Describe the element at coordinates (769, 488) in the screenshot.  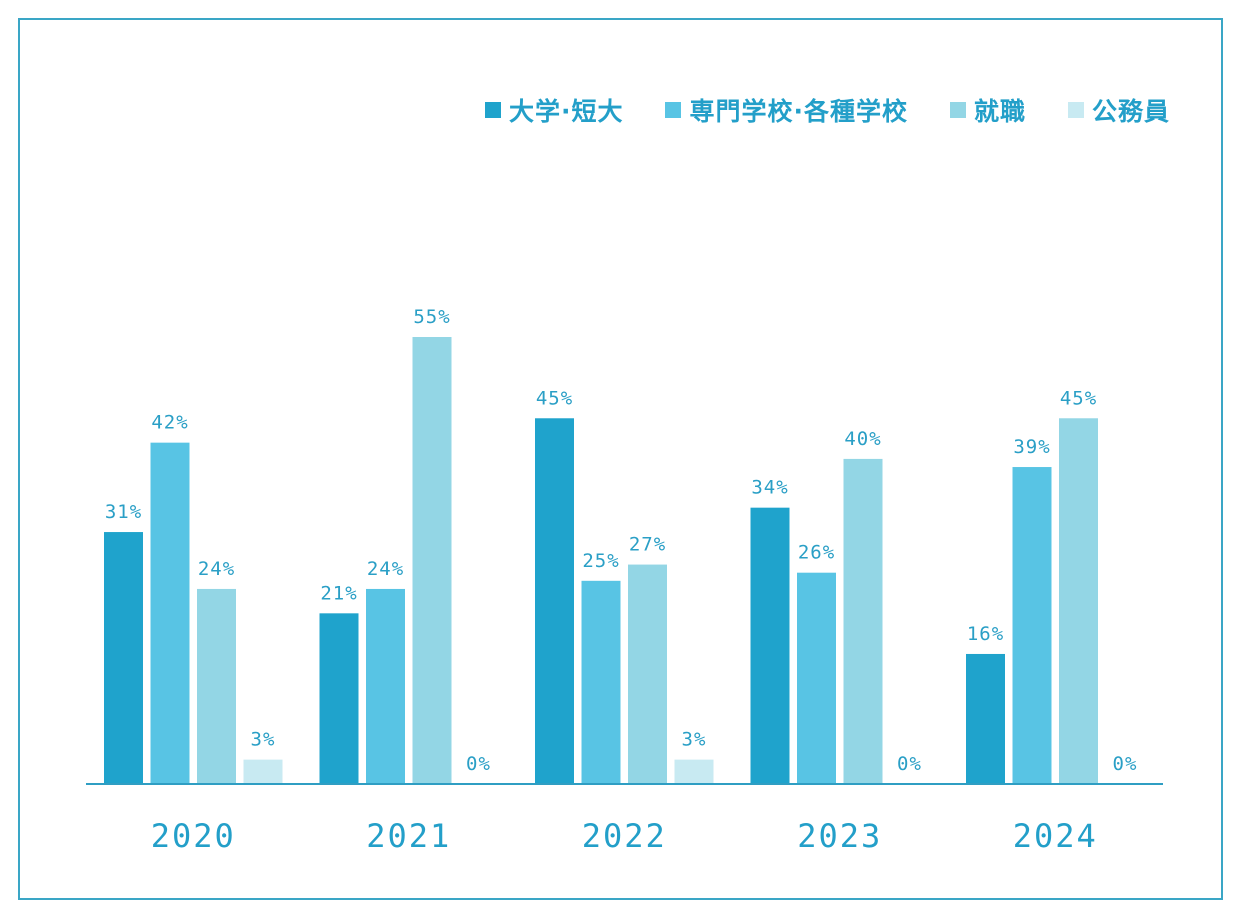
I see `data-label-2023-series-0: 34%` at that location.